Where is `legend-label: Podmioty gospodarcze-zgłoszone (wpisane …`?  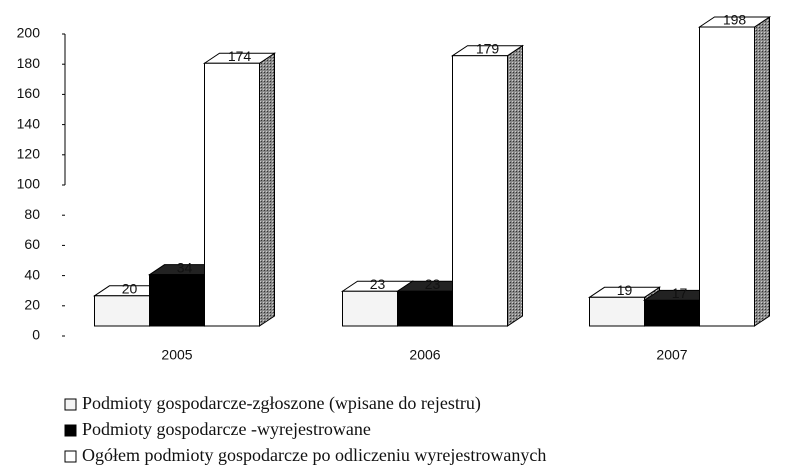 legend-label: Podmioty gospodarcze-zgłoszone (wpisane … is located at coordinates (281, 403).